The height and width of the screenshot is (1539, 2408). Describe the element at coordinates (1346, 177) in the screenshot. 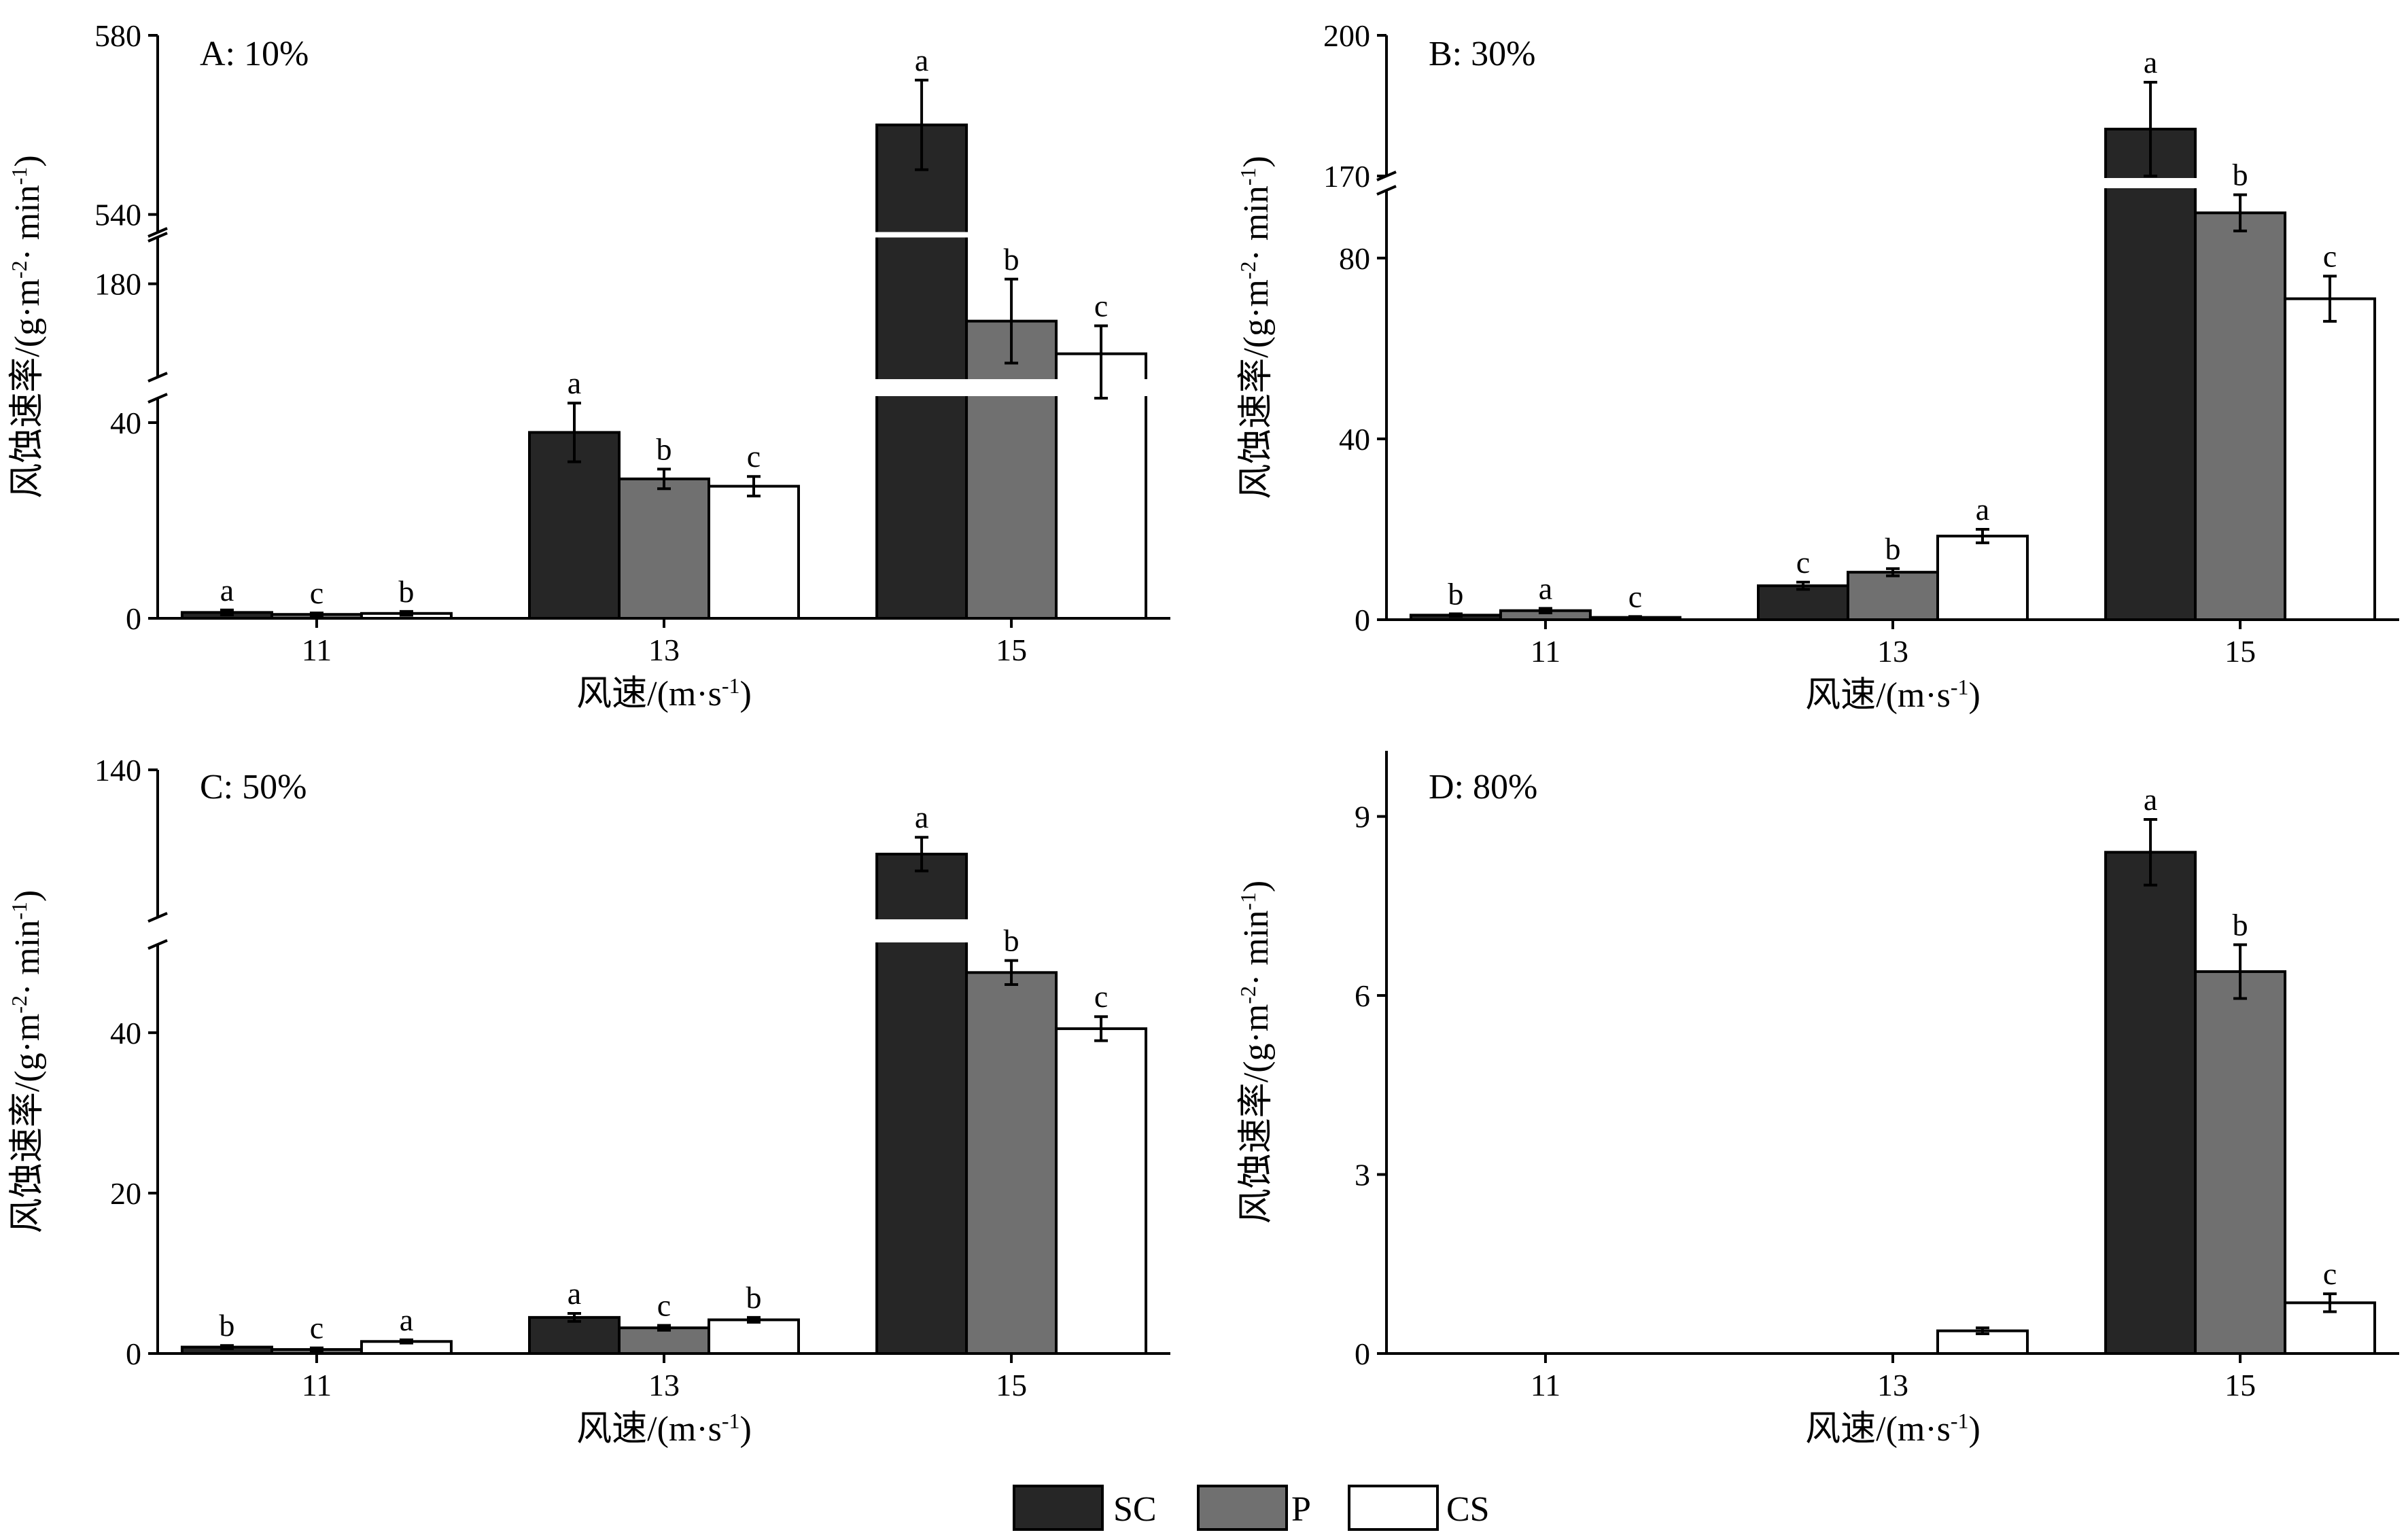

I see `y-tick-label: 170` at that location.